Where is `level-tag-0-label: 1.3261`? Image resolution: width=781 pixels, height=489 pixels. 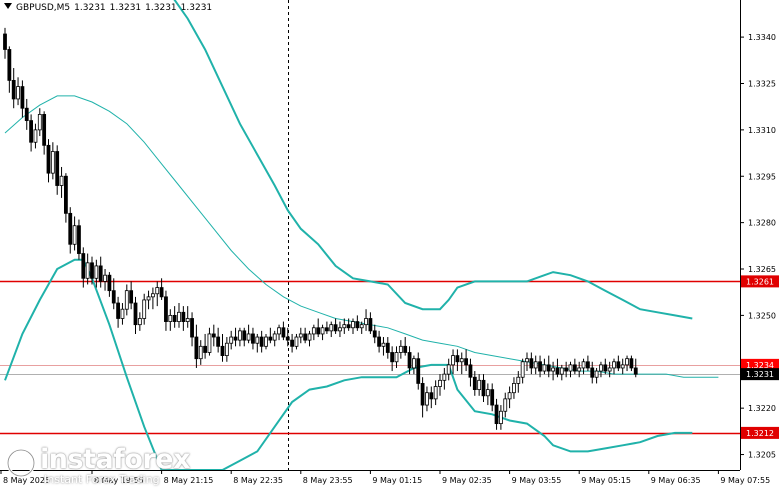 level-tag-0-label: 1.3261 is located at coordinates (760, 281).